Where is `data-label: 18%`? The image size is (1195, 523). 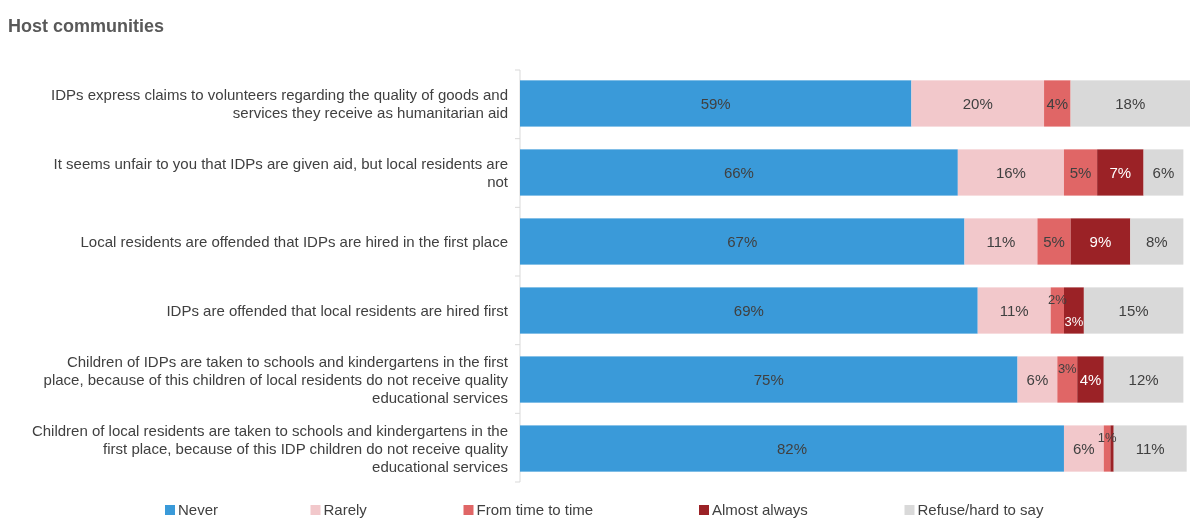 data-label: 18% is located at coordinates (1130, 103).